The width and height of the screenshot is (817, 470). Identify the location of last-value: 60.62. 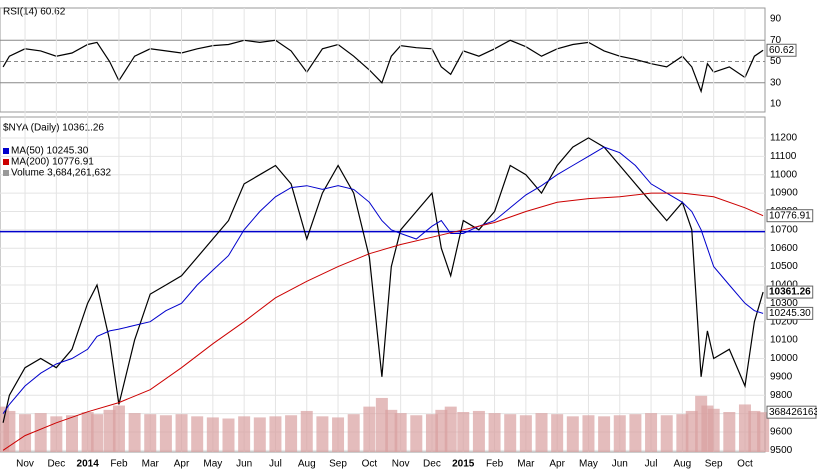
(781, 50).